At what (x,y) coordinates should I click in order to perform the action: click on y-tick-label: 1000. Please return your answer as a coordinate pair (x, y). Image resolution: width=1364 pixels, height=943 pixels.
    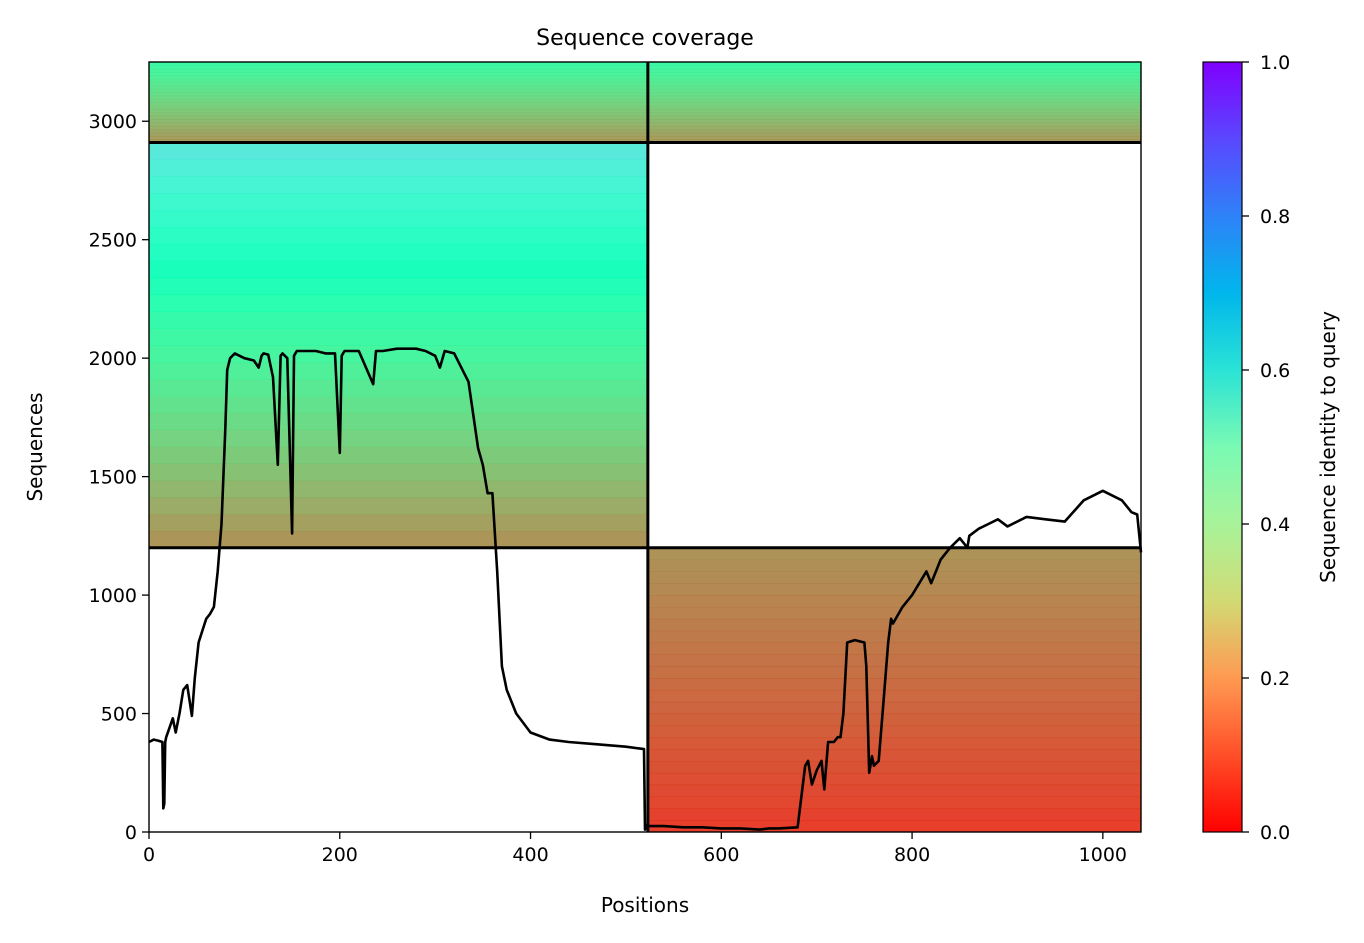
    Looking at the image, I should click on (113, 596).